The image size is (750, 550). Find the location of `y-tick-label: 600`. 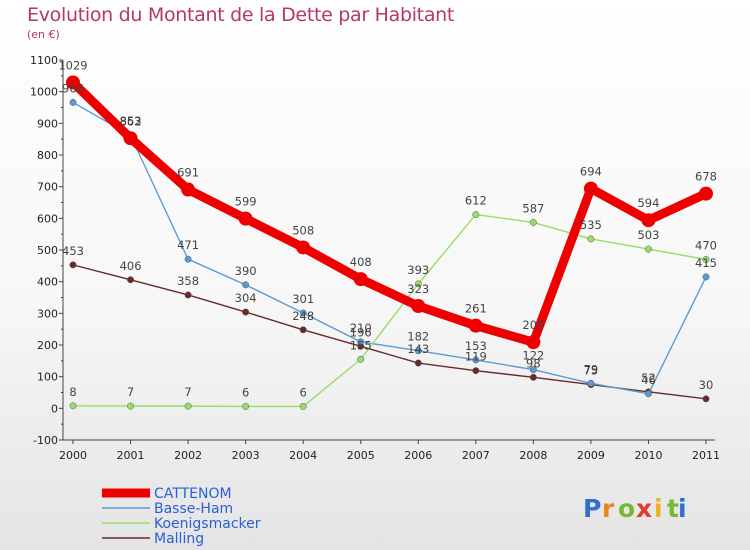

y-tick-label: 600 is located at coordinates (47, 218).